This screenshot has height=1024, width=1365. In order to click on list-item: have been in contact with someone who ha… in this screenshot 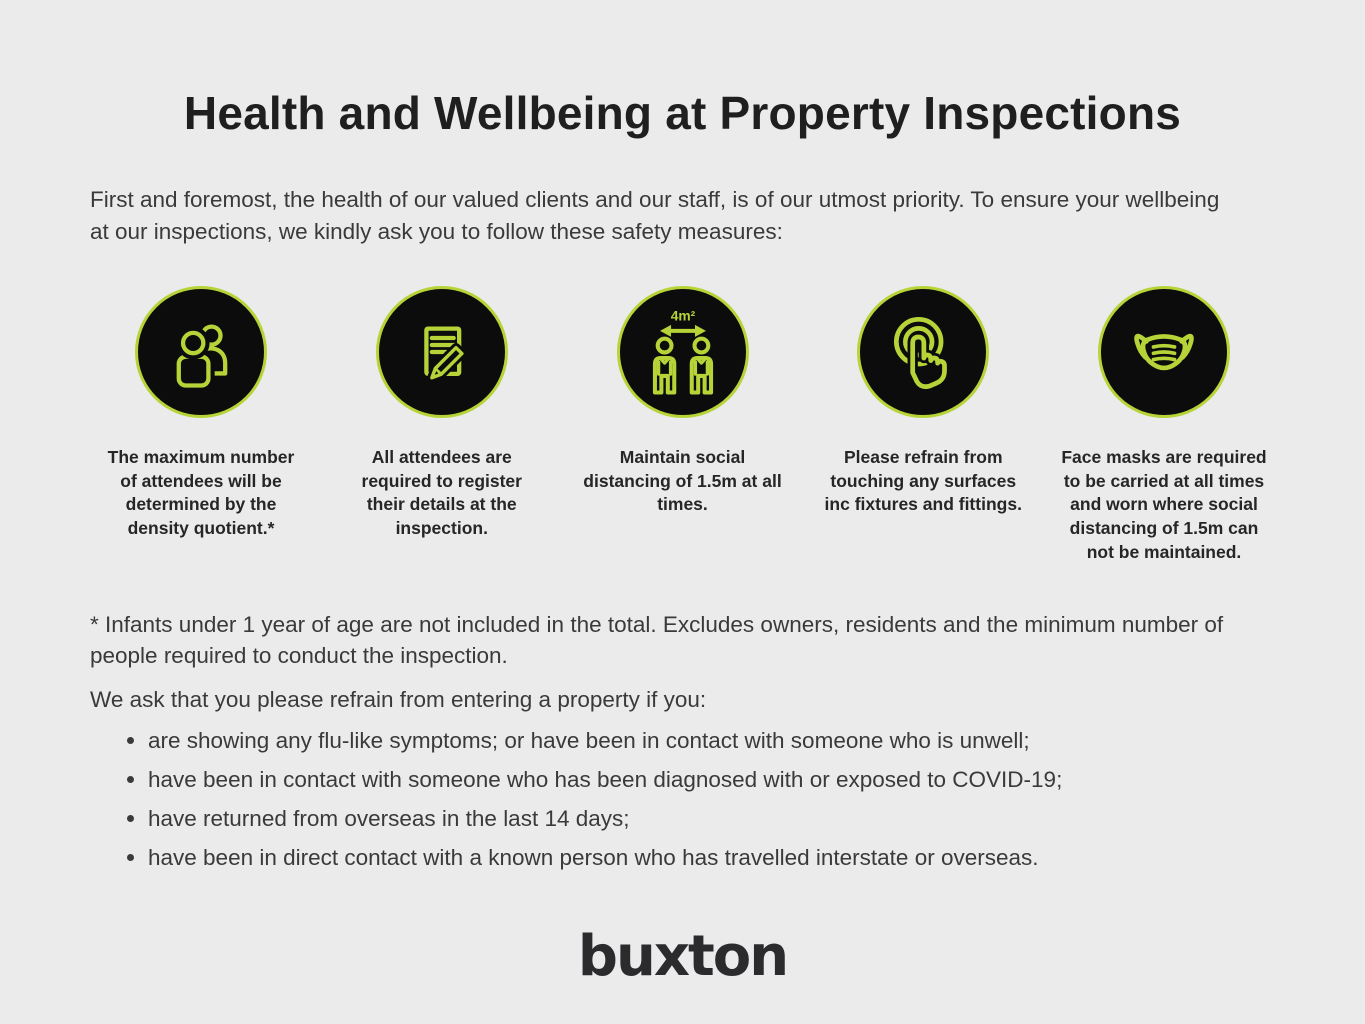, I will do `click(665, 779)`.